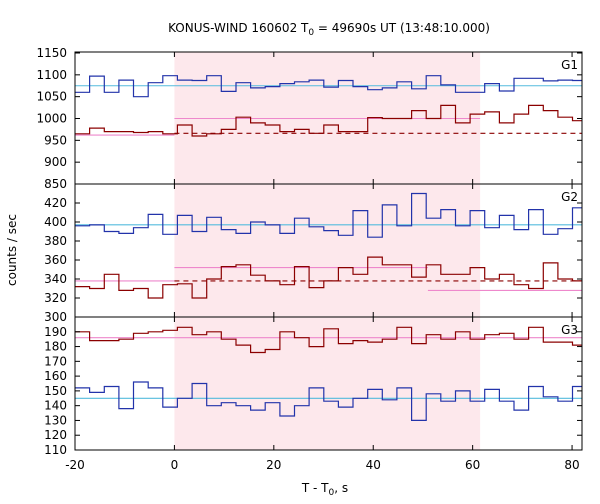  Describe the element at coordinates (55, 347) in the screenshot. I see `panel3-y-tick-label: 180` at that location.